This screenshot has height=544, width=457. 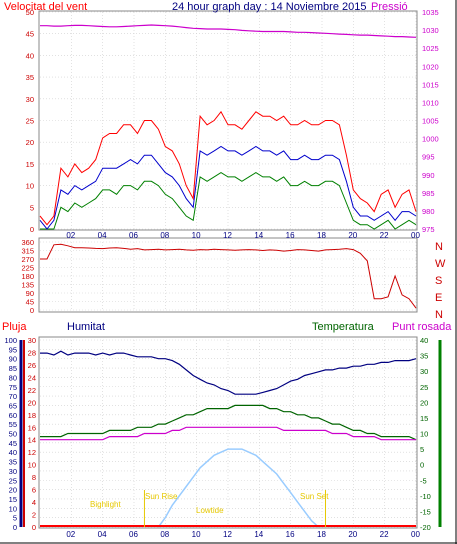 I want to click on direction-tick-label: 0, so click(x=32, y=310).